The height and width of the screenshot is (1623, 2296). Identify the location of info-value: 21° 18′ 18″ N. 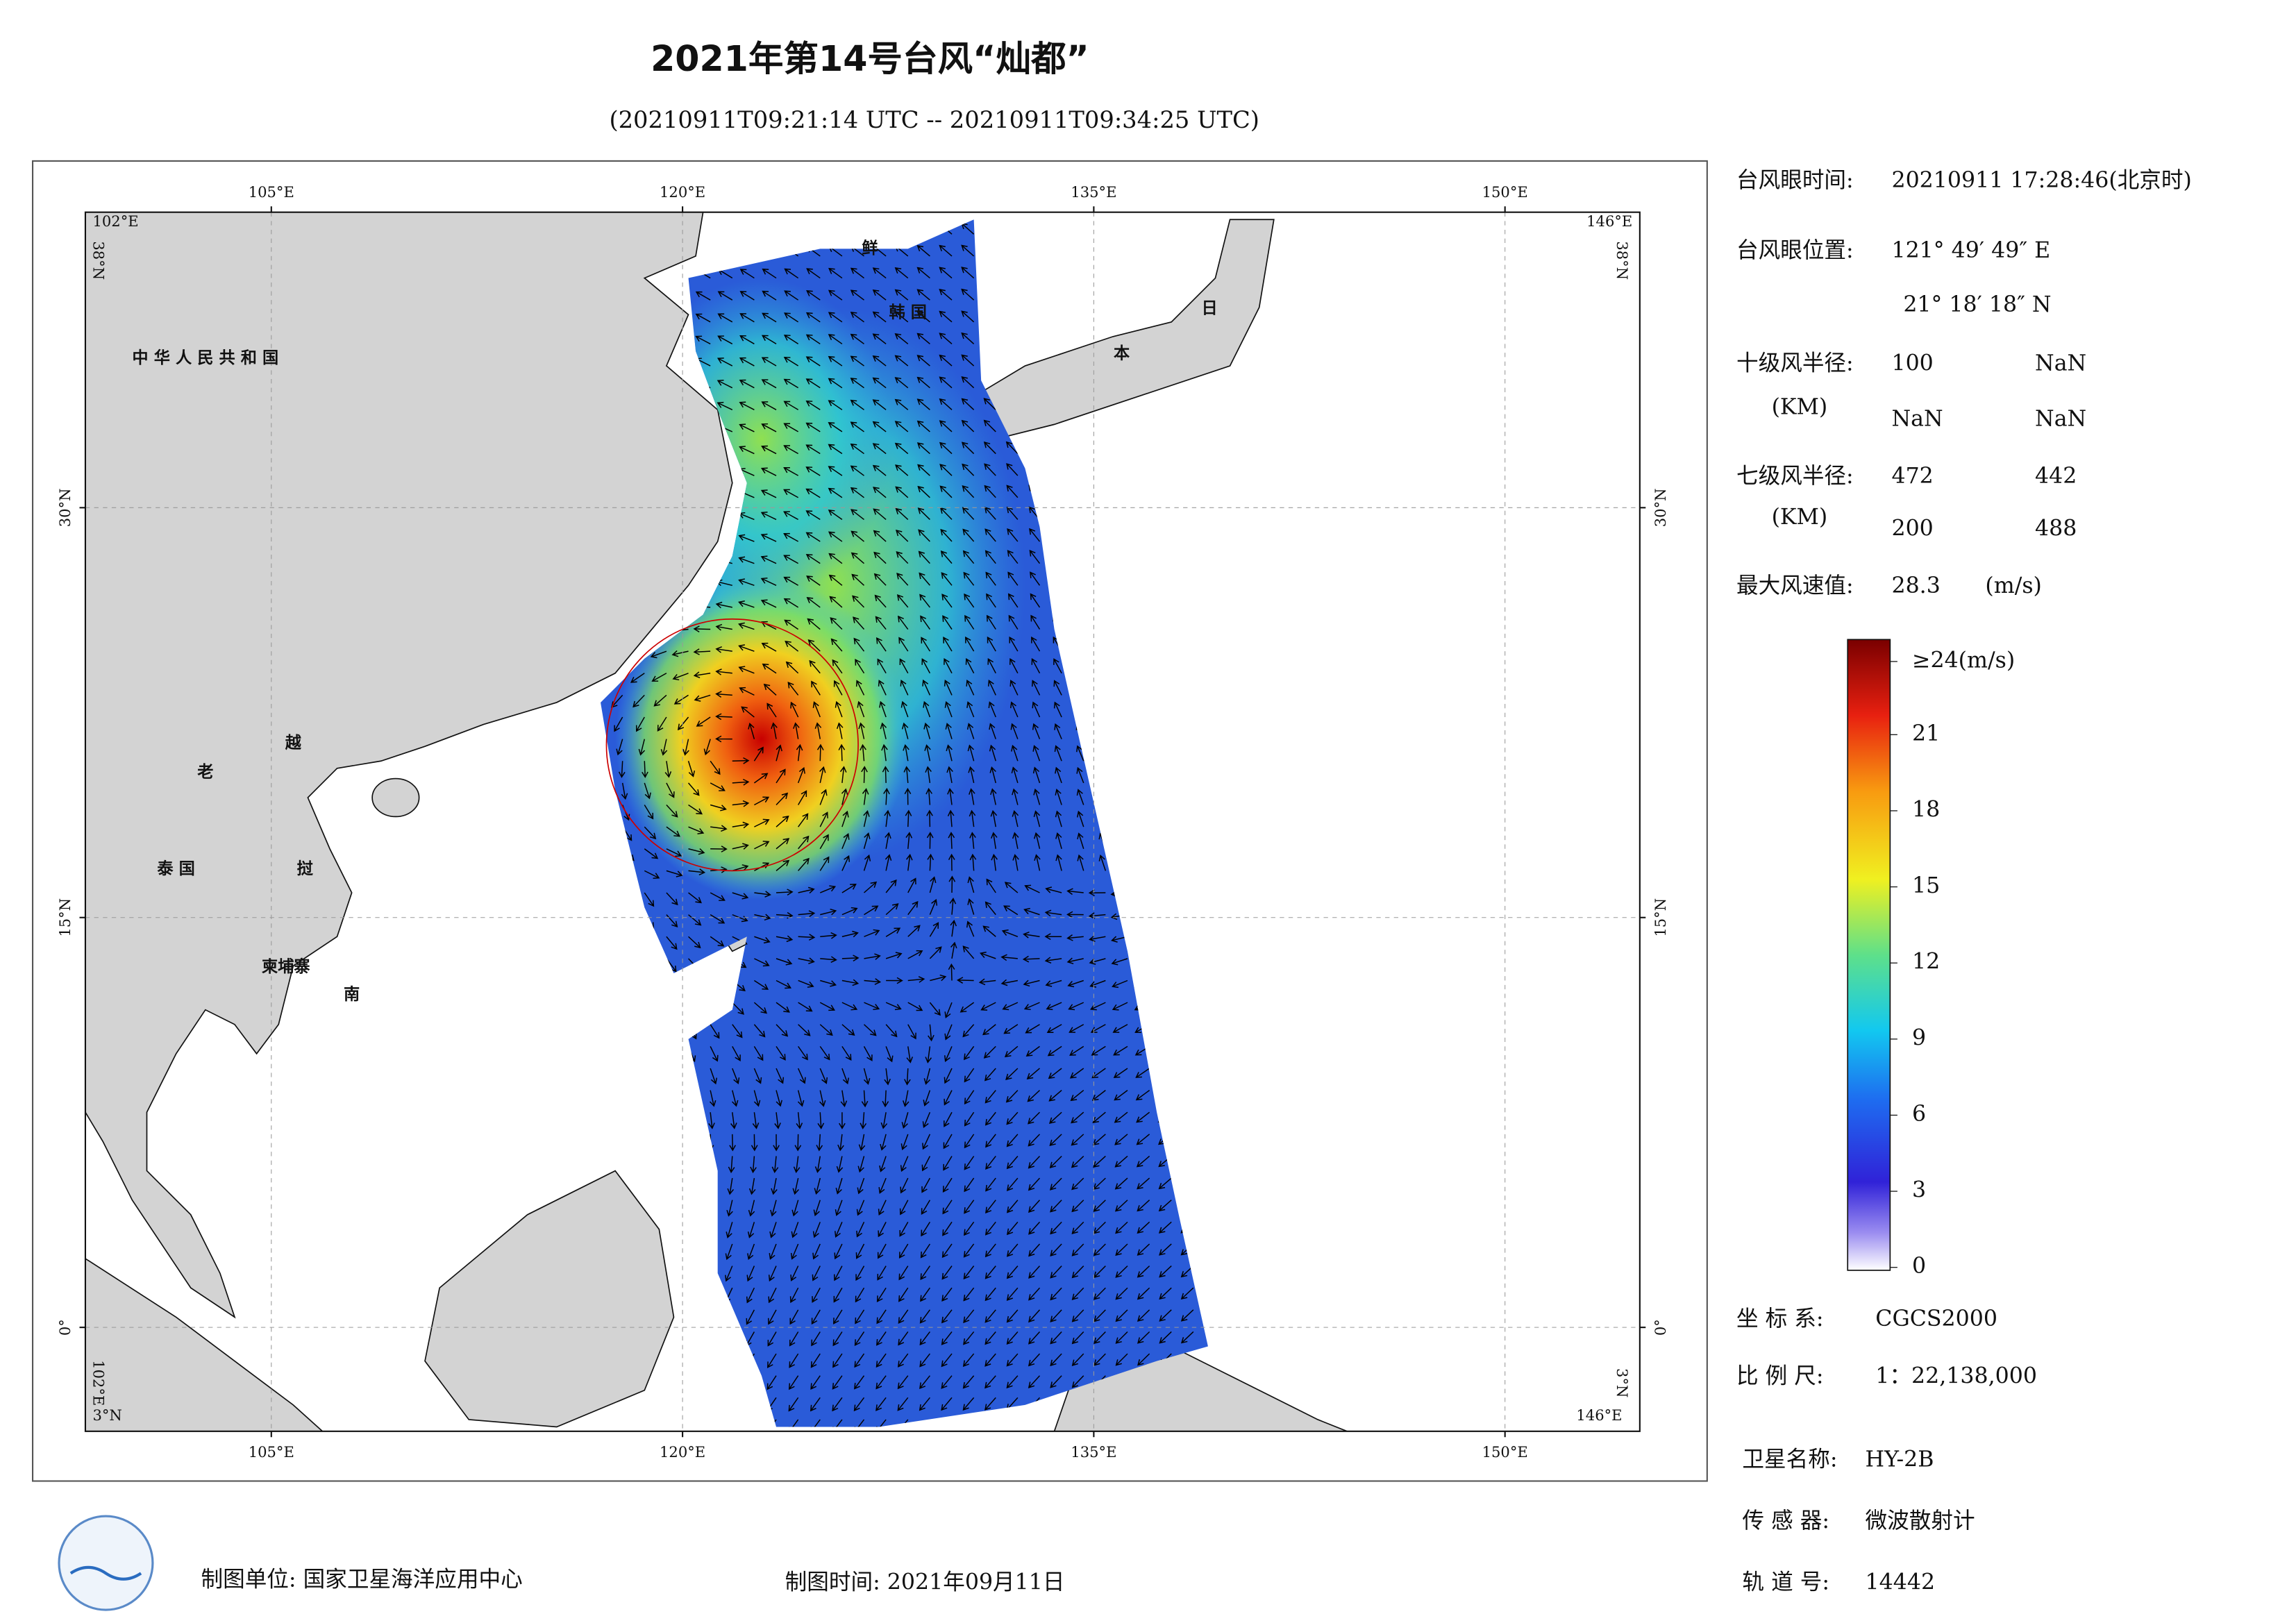
(1977, 304).